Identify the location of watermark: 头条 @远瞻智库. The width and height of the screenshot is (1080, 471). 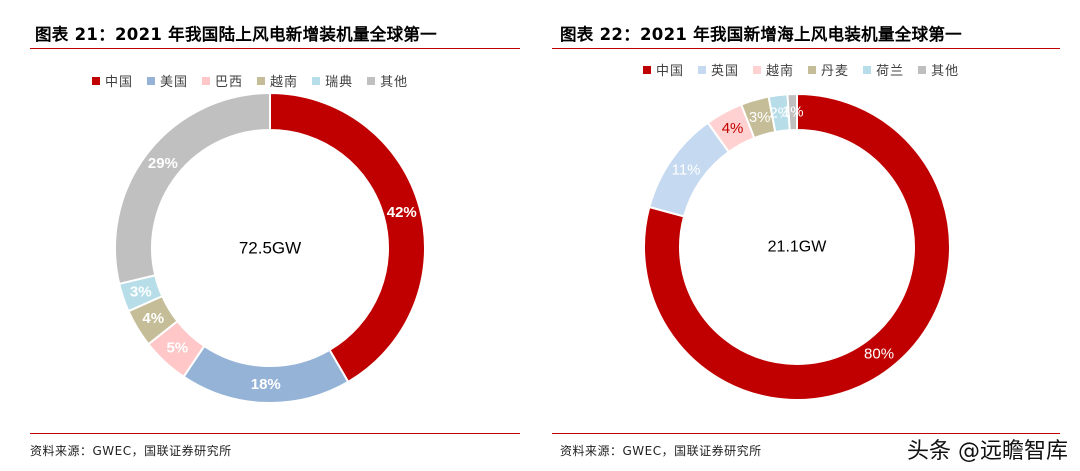
(987, 451).